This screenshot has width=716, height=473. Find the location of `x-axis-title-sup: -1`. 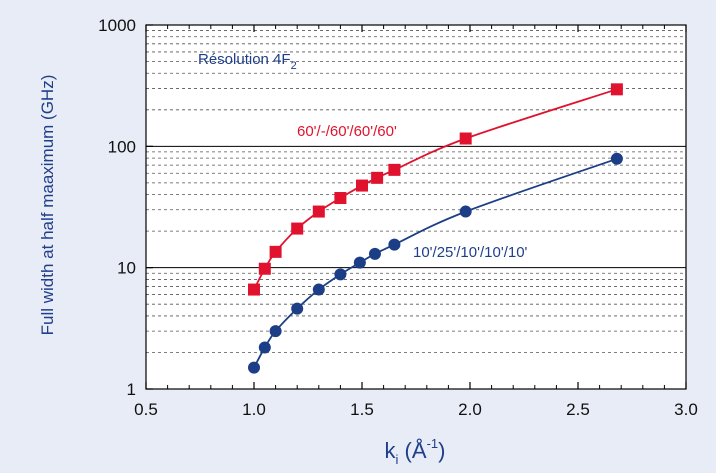

x-axis-title-sup: -1 is located at coordinates (433, 443).